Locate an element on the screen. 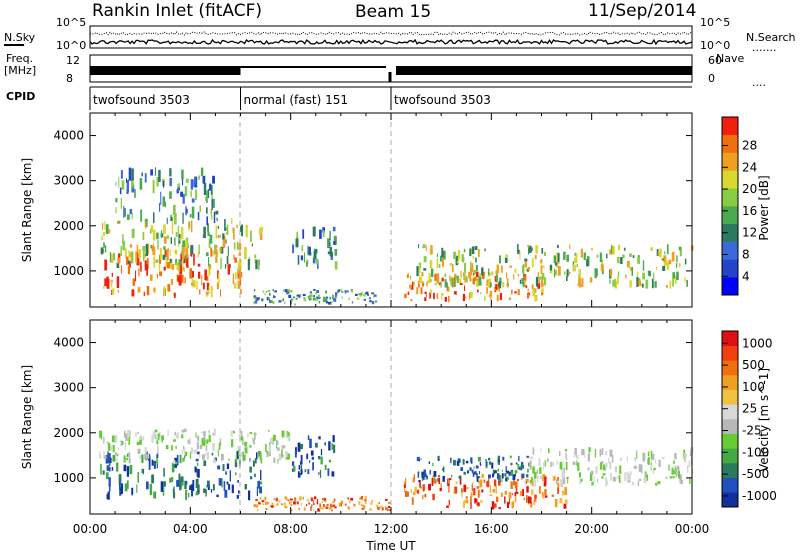 The image size is (800, 554). freq-traces is located at coordinates (391, 74).